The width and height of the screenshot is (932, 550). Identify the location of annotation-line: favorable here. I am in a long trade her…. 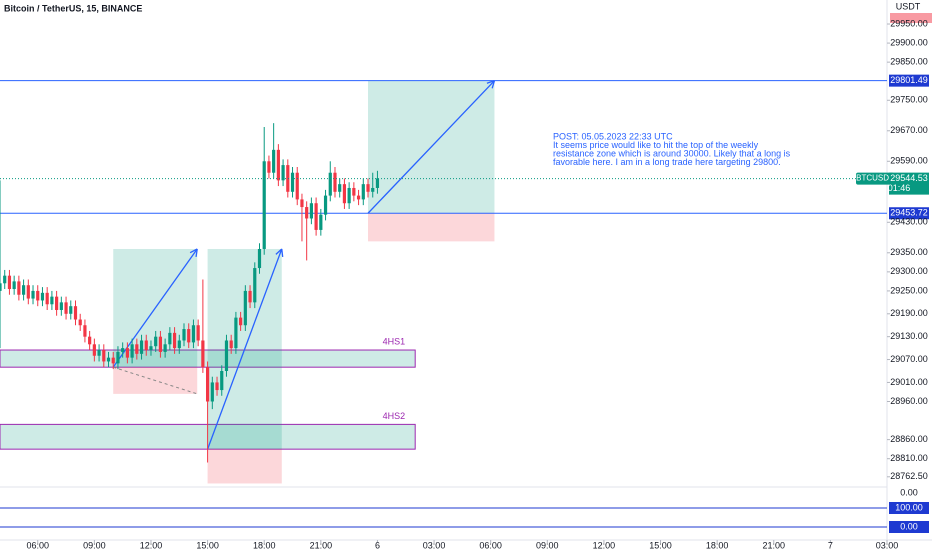
(667, 162).